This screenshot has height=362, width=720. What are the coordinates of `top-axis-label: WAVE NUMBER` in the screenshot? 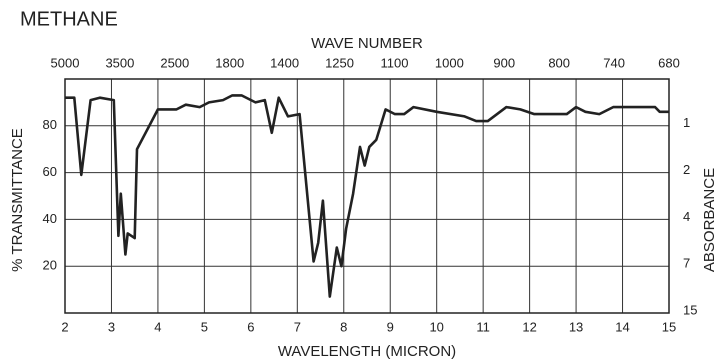 It's located at (367, 43).